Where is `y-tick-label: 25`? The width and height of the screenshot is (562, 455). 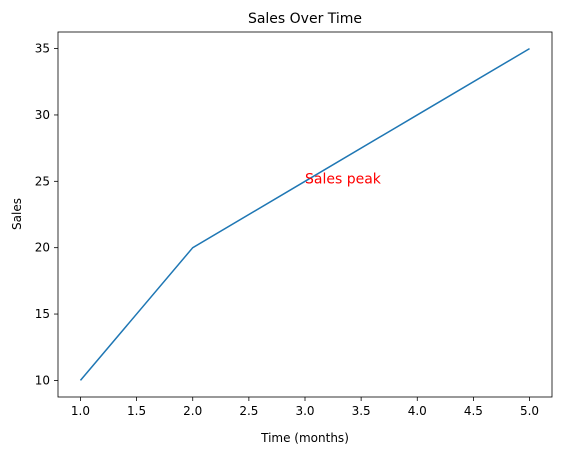 y-tick-label: 25 is located at coordinates (42, 181).